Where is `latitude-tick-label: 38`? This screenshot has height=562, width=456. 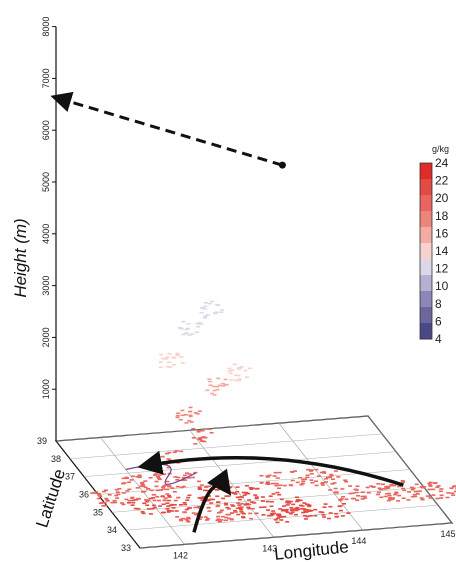
latitude-tick-label: 38 is located at coordinates (56, 459).